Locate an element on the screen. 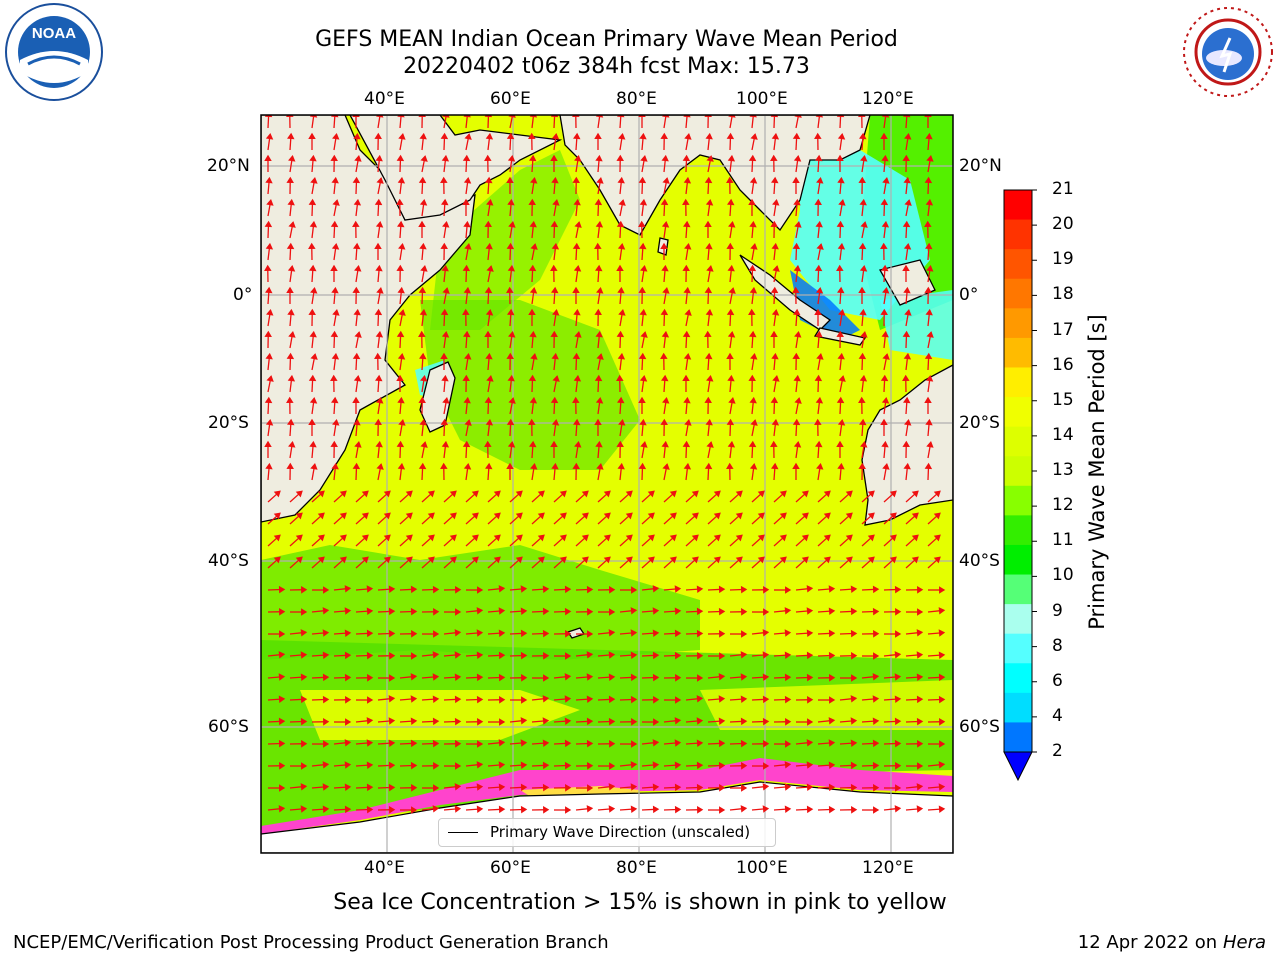 This screenshot has width=1280, height=960. lat-tick-right-40s: 40°S is located at coordinates (979, 561).